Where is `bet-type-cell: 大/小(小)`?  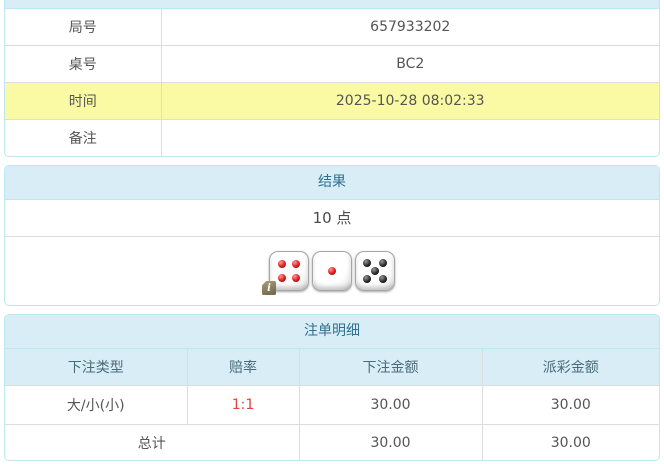
bet-type-cell: 大/小(小) is located at coordinates (96, 405).